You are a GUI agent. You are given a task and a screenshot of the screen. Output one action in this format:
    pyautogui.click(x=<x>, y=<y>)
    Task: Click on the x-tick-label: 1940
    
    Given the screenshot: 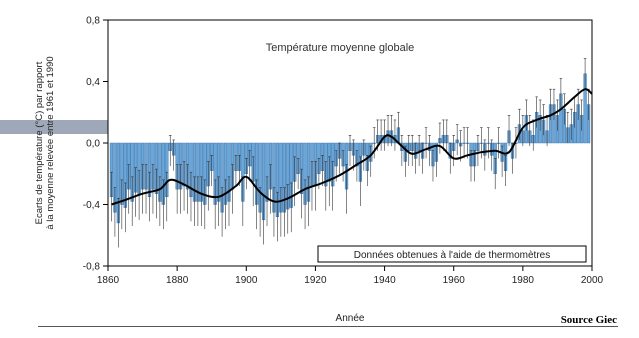 What is the action you would take?
    pyautogui.click(x=384, y=280)
    